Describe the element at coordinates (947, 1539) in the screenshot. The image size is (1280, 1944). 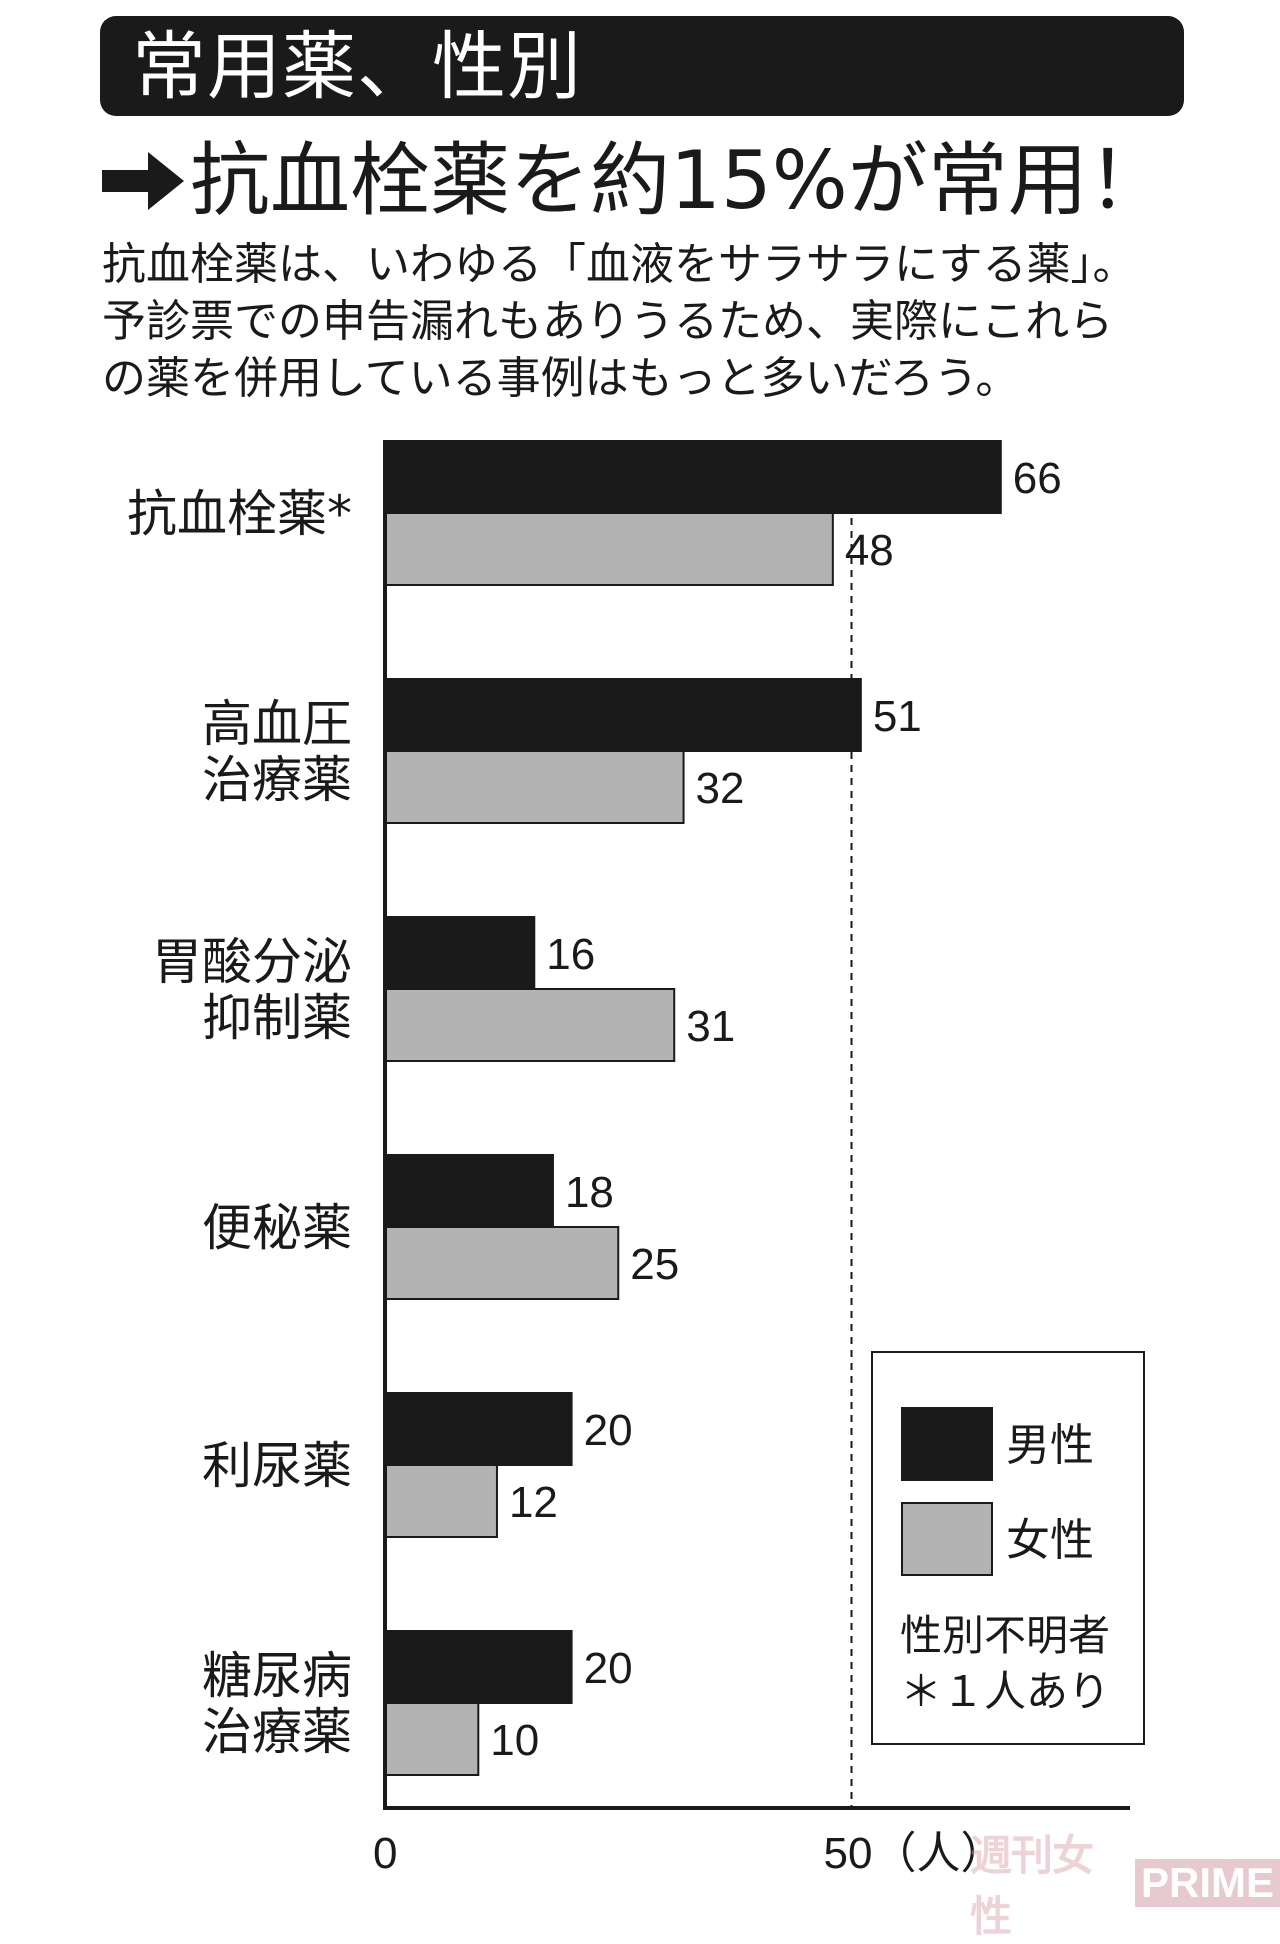
I see `legend-swatch-female` at that location.